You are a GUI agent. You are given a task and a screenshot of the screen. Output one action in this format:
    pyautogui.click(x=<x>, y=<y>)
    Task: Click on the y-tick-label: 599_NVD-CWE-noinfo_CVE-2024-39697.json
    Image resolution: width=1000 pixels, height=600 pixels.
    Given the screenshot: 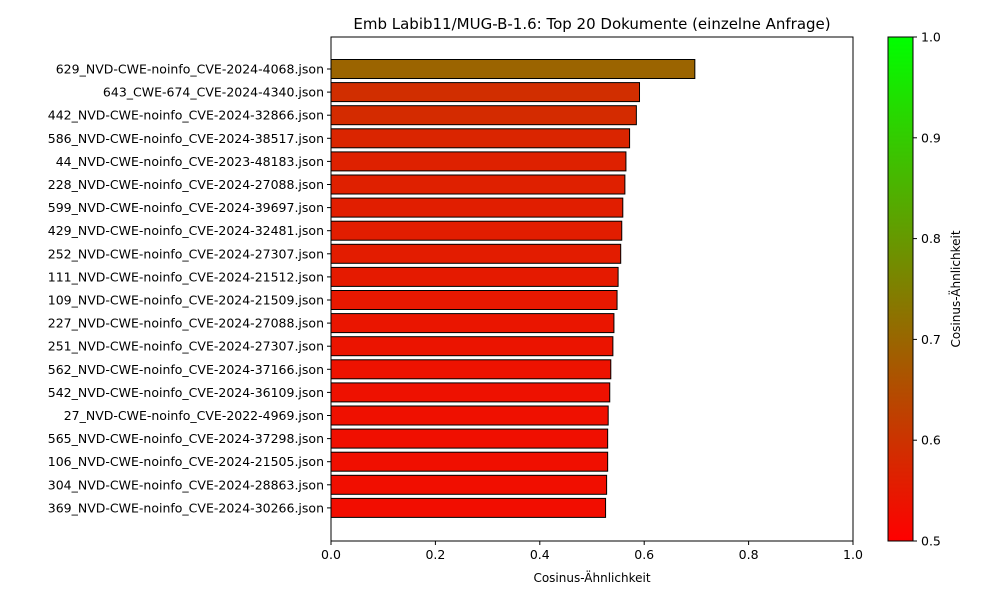 What is the action you would take?
    pyautogui.click(x=186, y=207)
    